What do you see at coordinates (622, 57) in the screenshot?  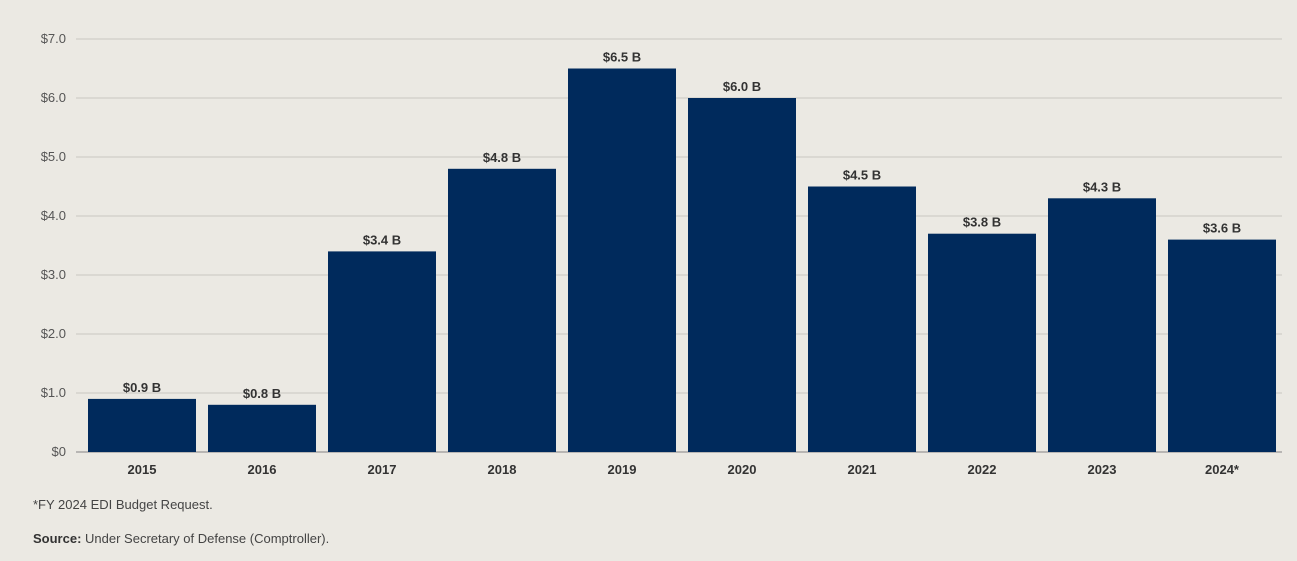 I see `data-label: $6.5 B` at bounding box center [622, 57].